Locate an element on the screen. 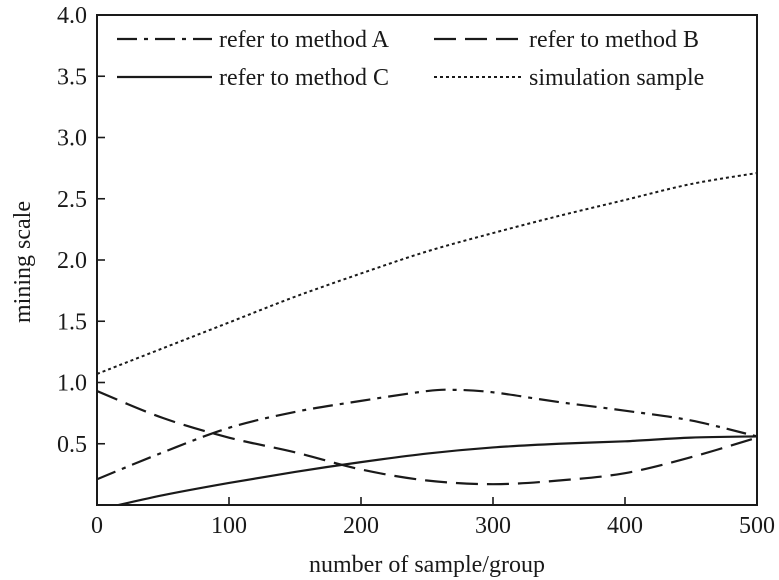 This screenshot has height=580, width=779. x-tick-label: 100 is located at coordinates (229, 526).